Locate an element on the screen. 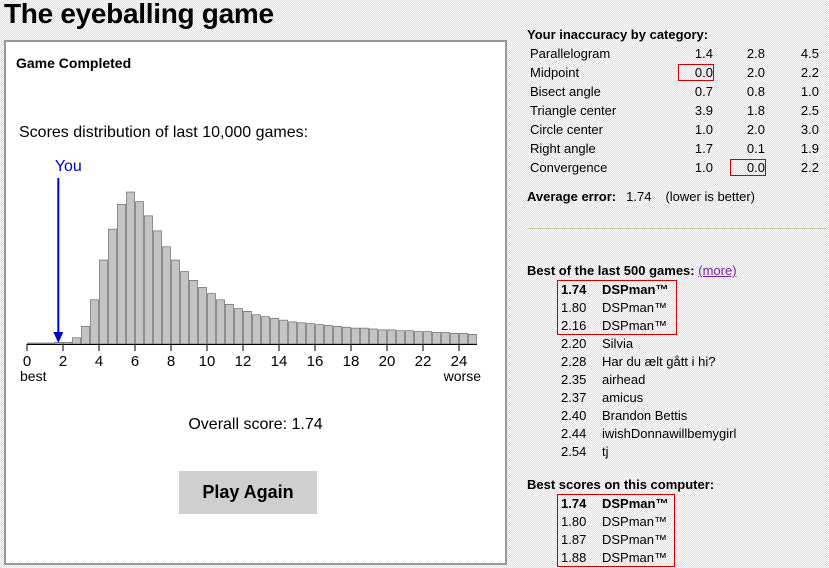  score-value: 1.80 is located at coordinates (574, 521).